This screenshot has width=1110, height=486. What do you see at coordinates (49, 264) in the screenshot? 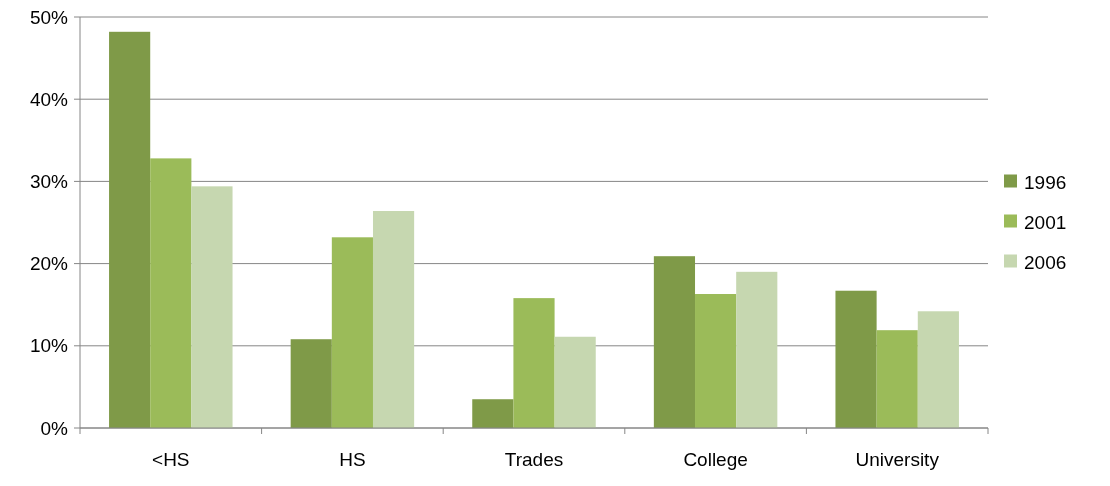
I see `y-tick-label: 20%` at bounding box center [49, 264].